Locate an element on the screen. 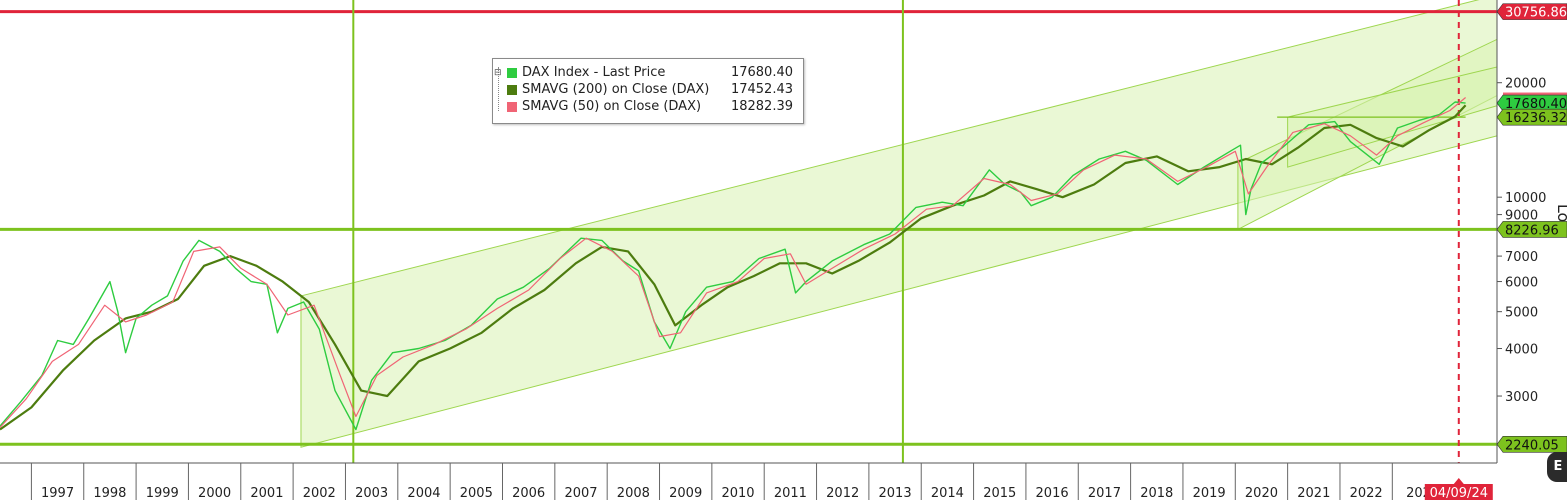 Image resolution: width=1567 pixels, height=500 pixels. y-tick-label: 3000 is located at coordinates (1521, 397).